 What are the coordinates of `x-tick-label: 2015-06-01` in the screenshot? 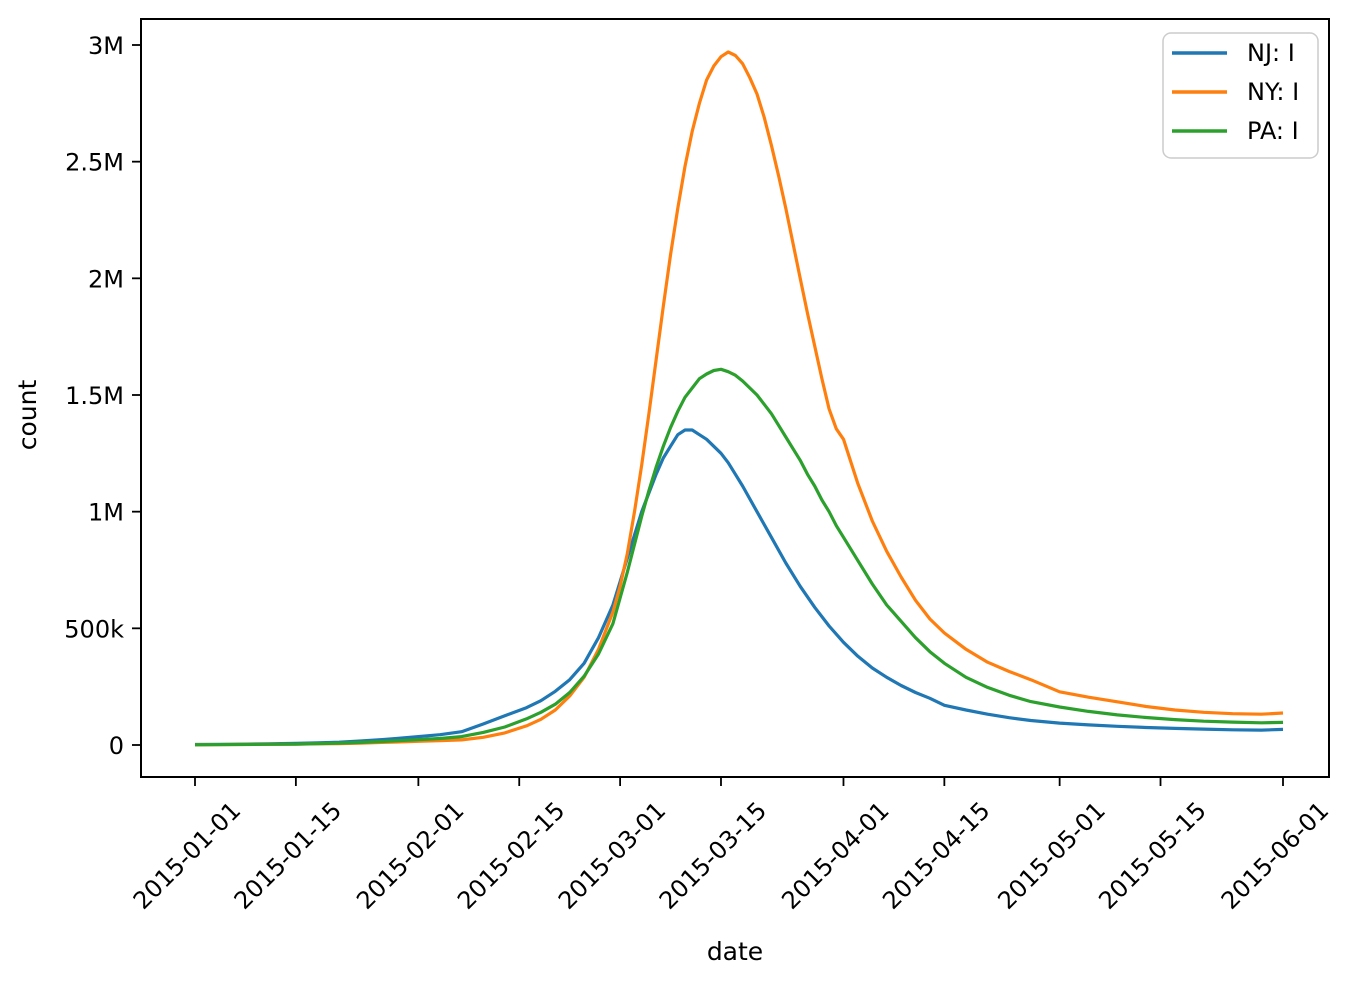 It's located at (1275, 855).